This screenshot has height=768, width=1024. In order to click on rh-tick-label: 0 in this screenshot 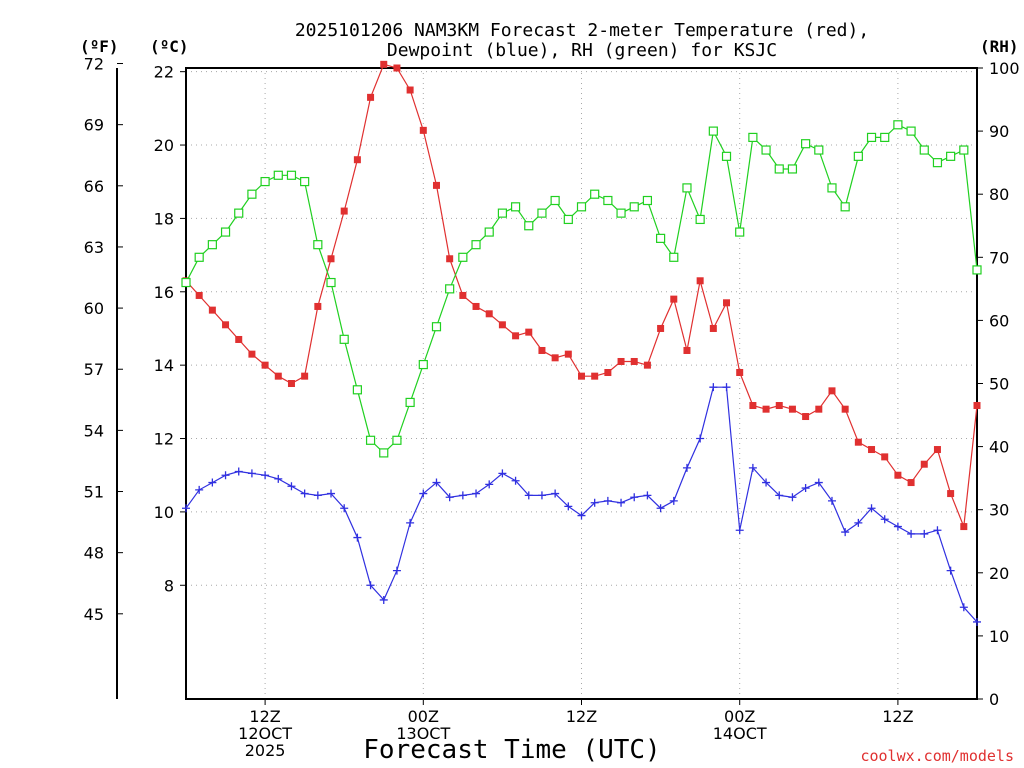, I will do `click(994, 699)`.